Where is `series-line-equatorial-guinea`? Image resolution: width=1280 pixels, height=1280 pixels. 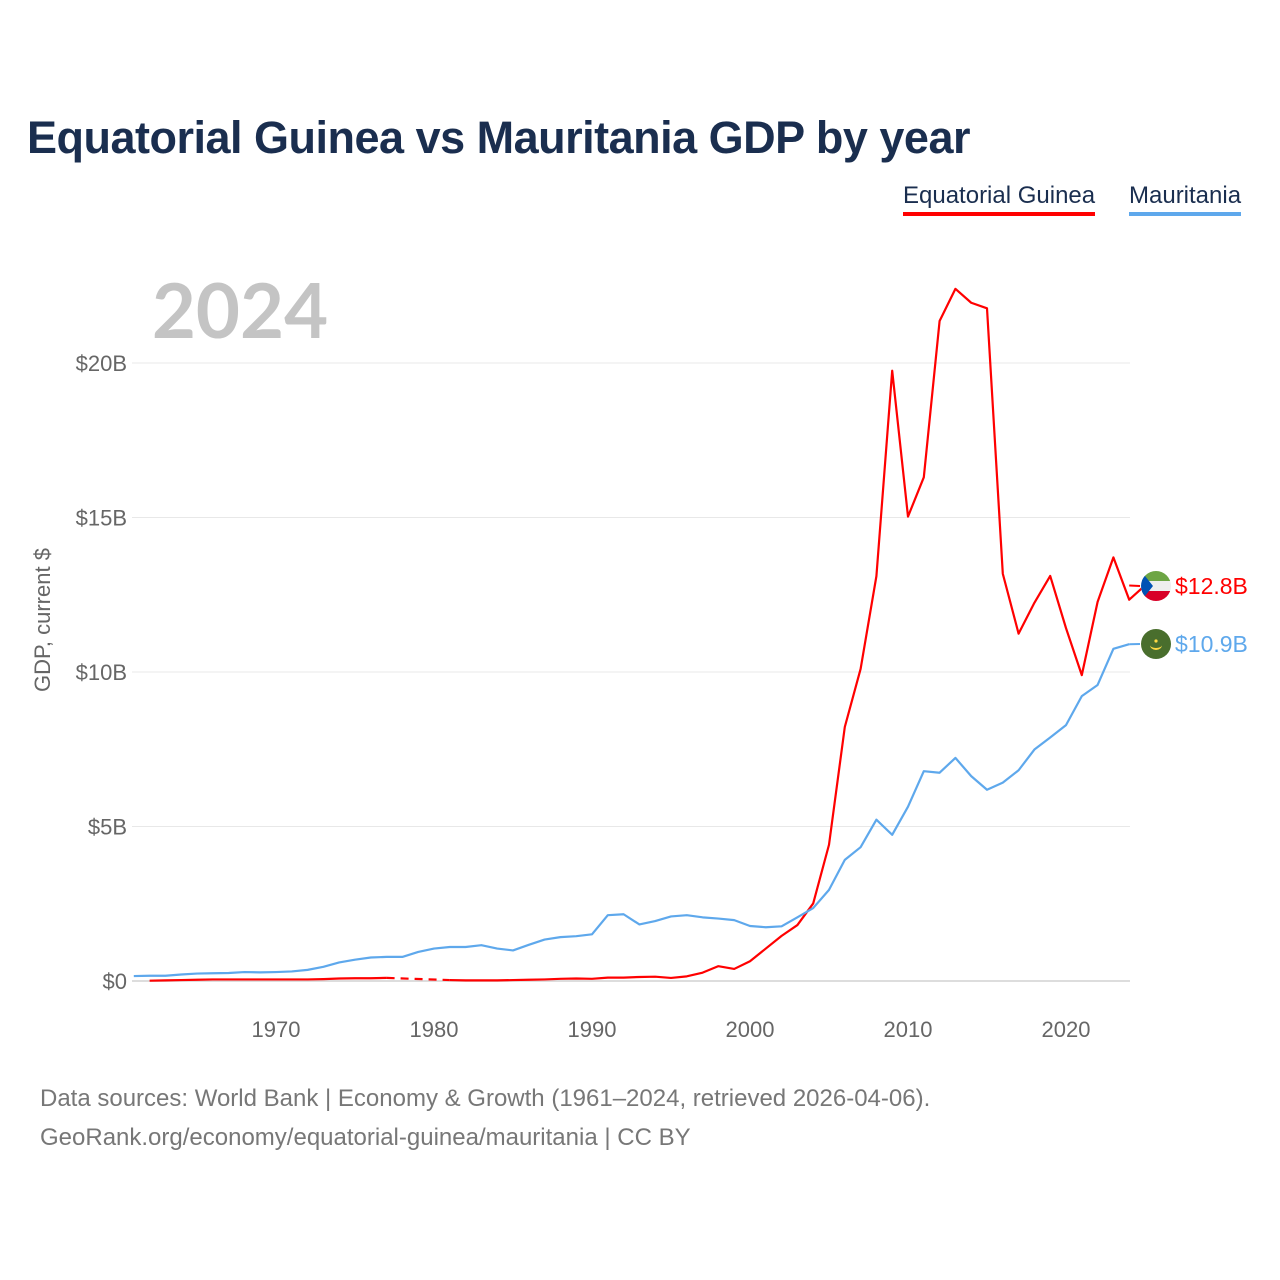 series-line-equatorial-guinea is located at coordinates (268, 979).